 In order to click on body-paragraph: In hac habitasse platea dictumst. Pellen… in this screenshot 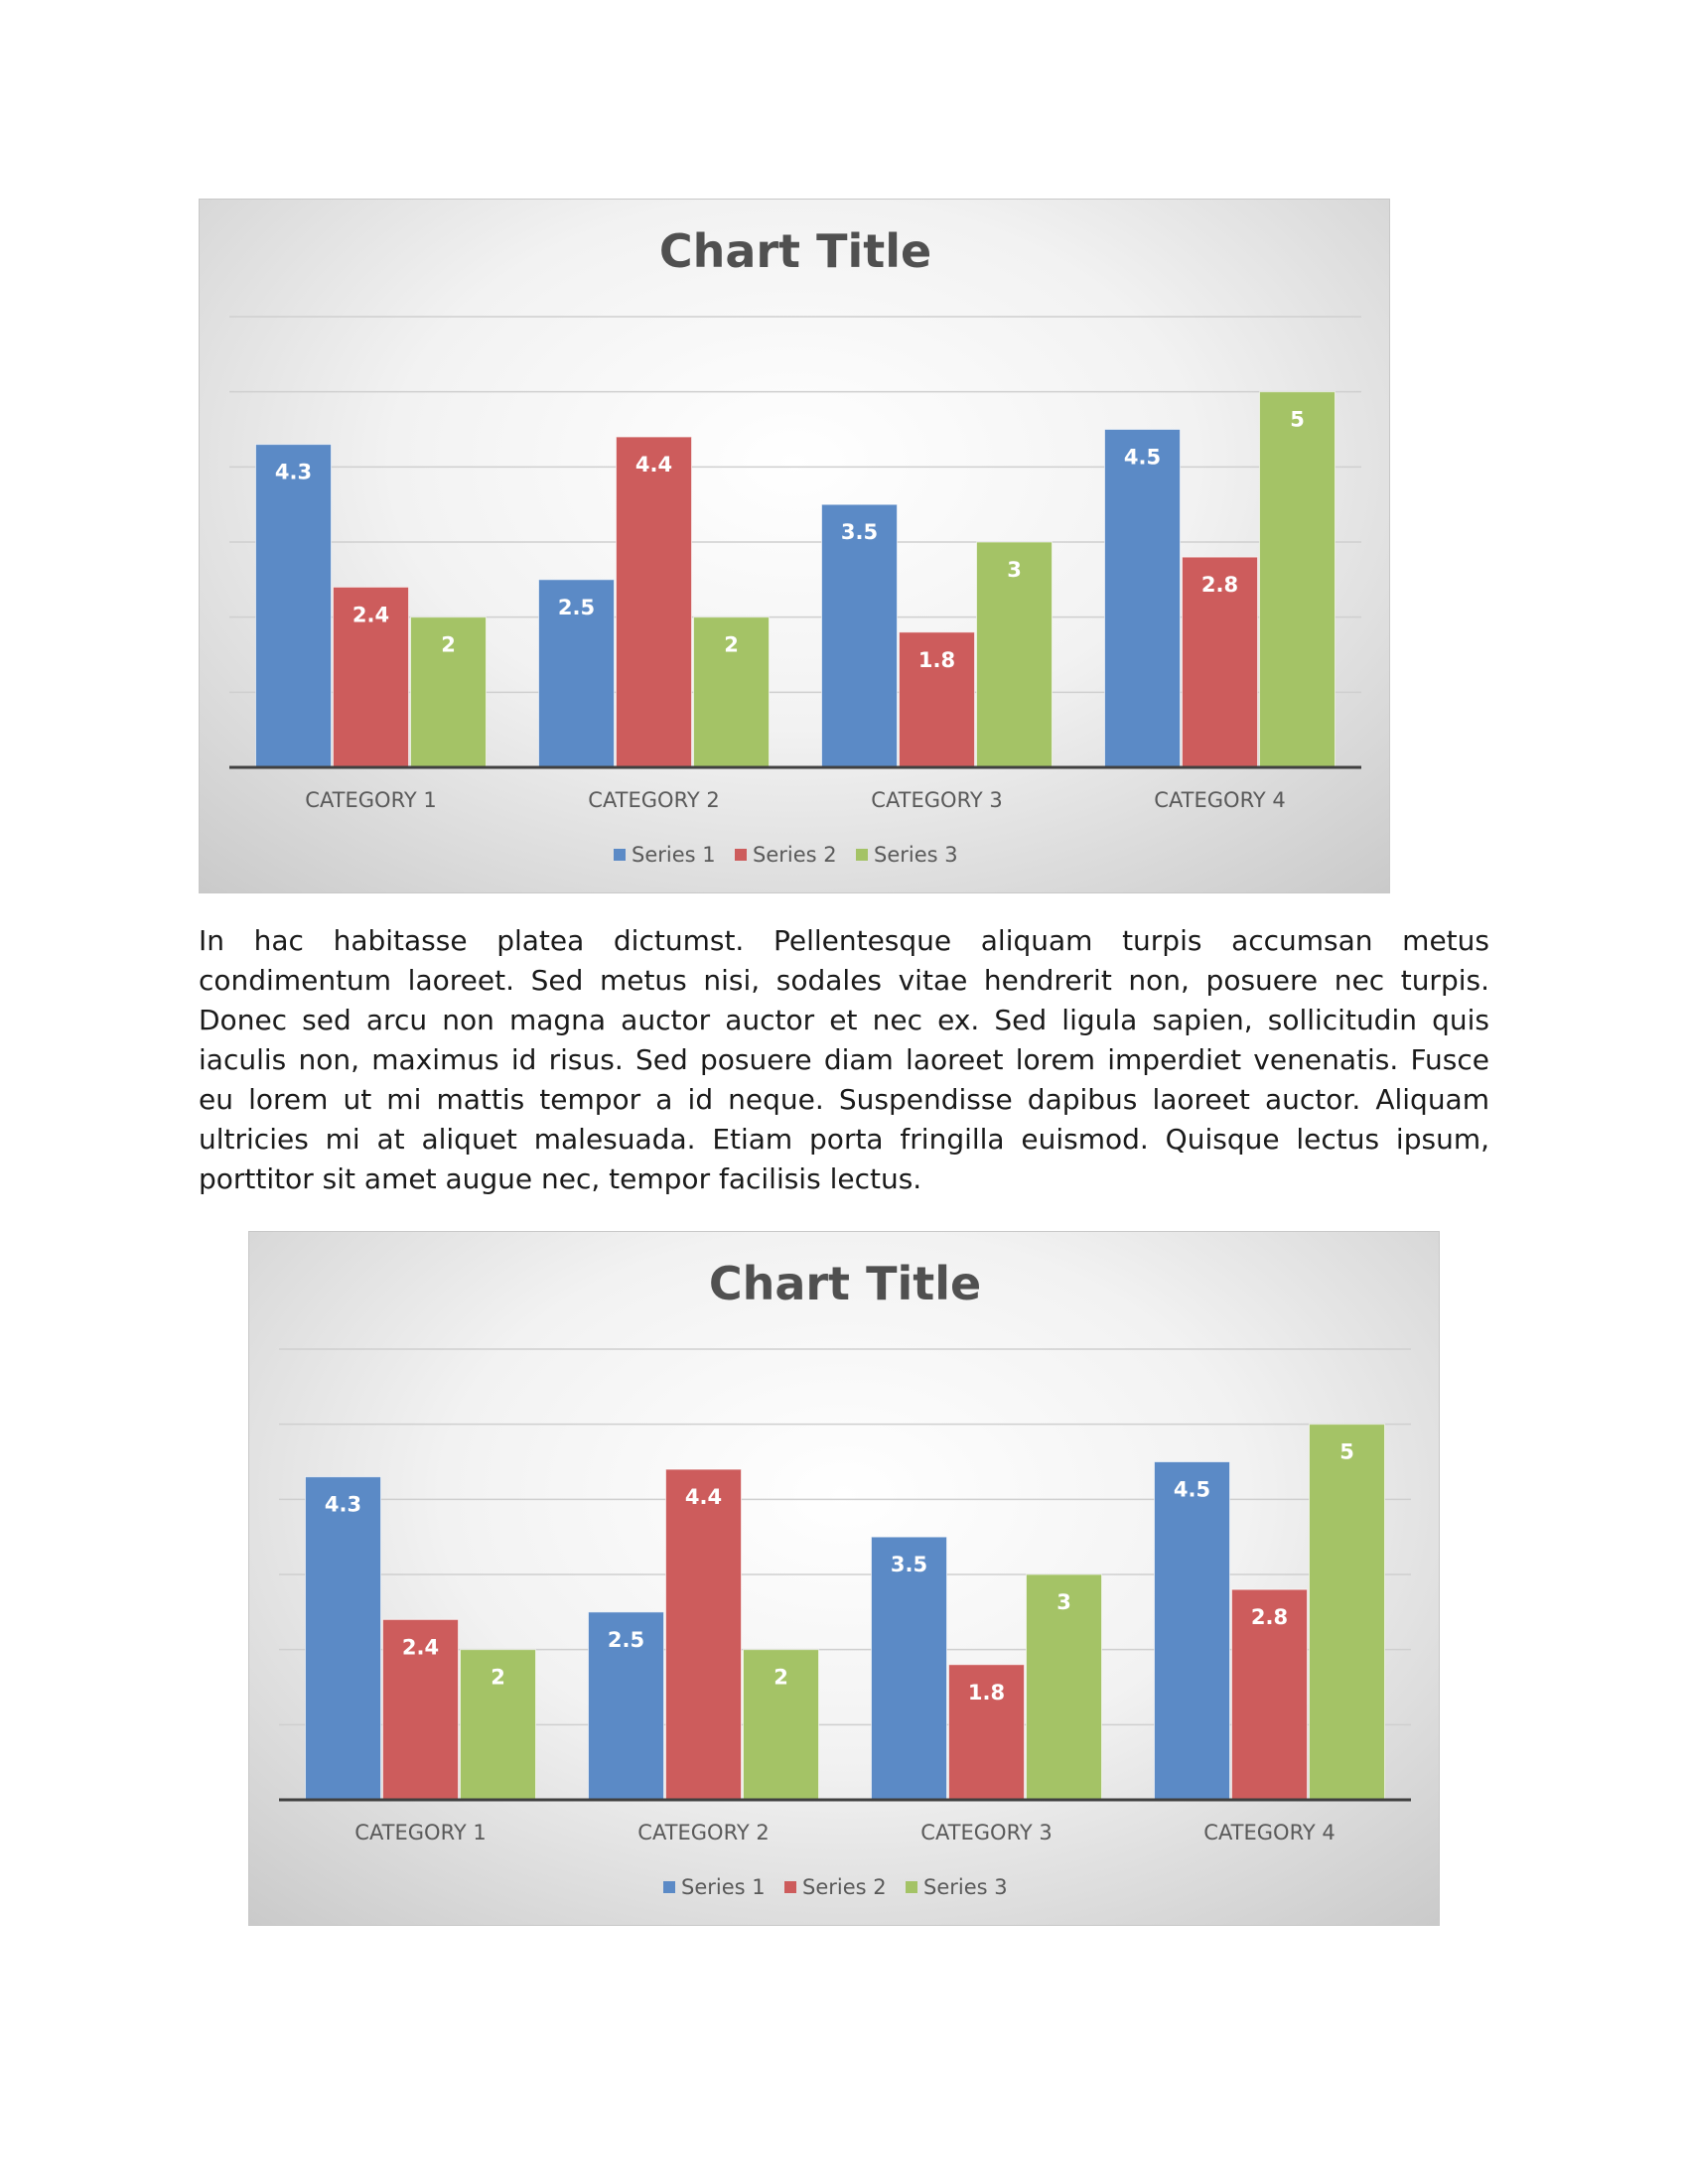, I will do `click(844, 1059)`.